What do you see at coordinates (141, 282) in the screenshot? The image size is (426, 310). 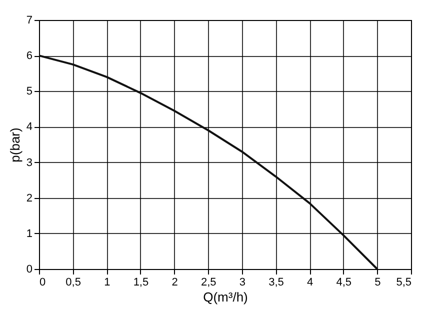 I see `x-tick-label: 1,5` at bounding box center [141, 282].